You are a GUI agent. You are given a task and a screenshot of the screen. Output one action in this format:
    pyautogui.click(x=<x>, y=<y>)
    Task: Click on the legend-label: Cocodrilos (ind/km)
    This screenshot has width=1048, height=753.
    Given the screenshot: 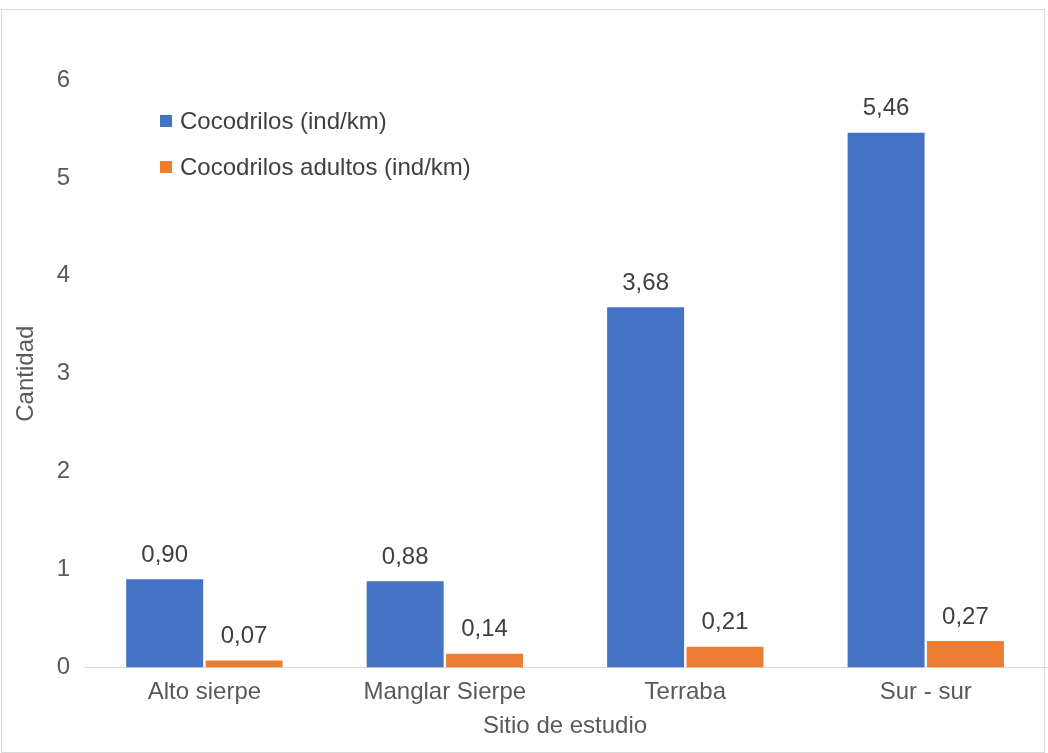 What is the action you would take?
    pyautogui.click(x=283, y=121)
    